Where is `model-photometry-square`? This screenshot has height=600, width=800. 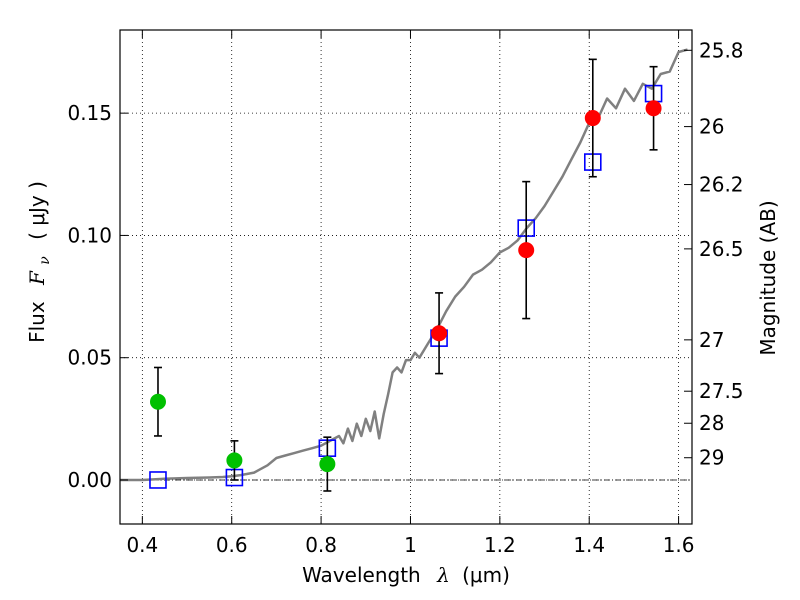
model-photometry-square is located at coordinates (158, 480).